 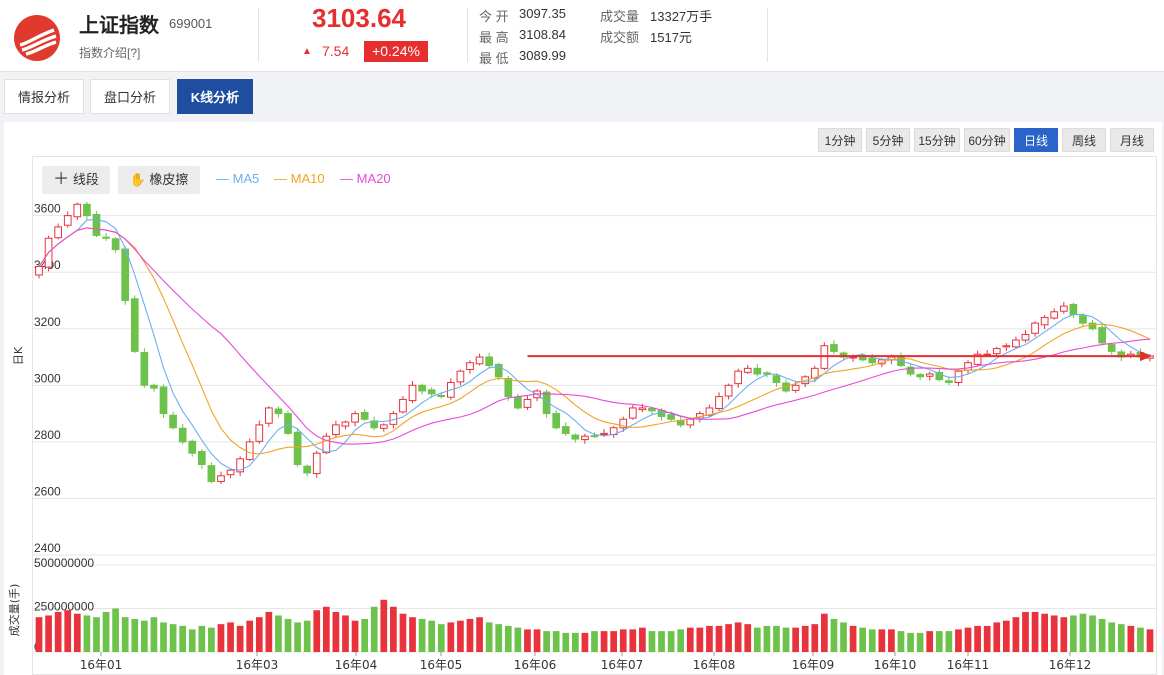 I want to click on volume-axis-label: 成交量(手), so click(x=14, y=610).